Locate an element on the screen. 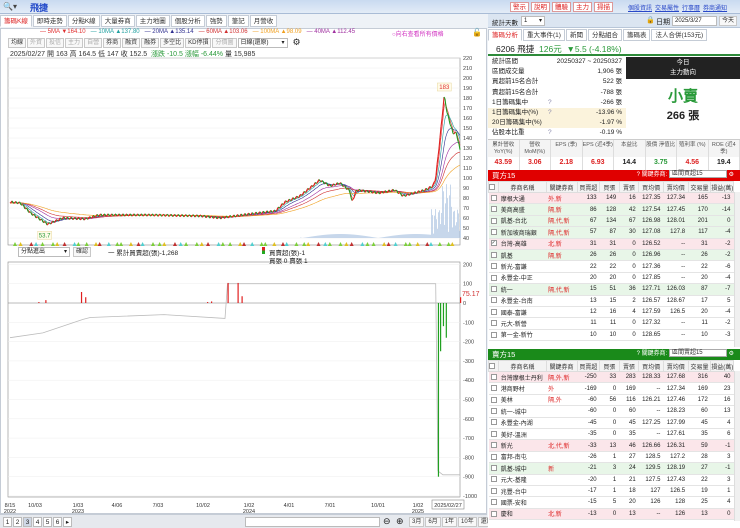  table-row: 港商野村外 -169 0 169 -- 127.34 169 23 is located at coordinates (611, 388).